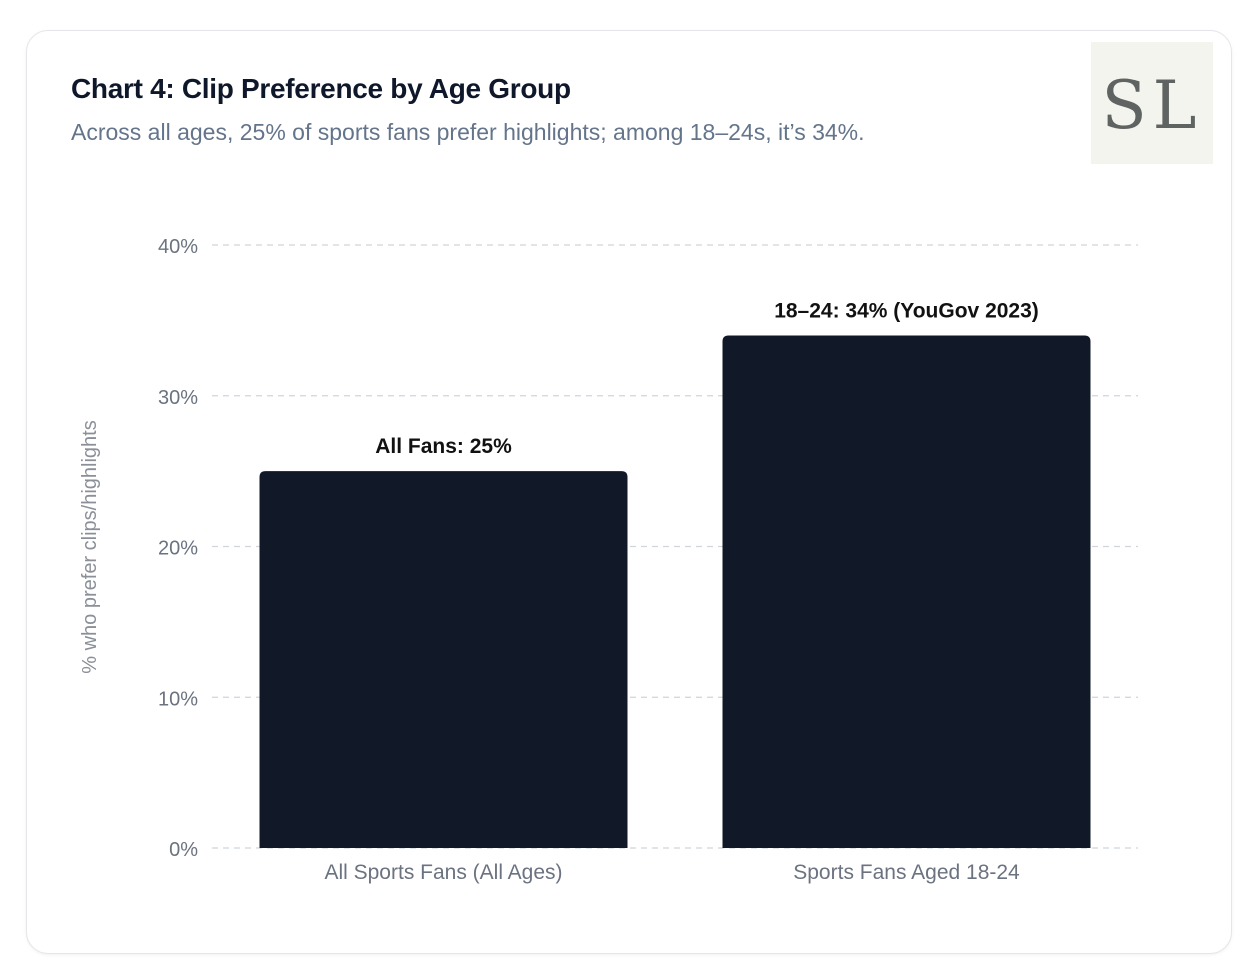 This screenshot has height=972, width=1254. I want to click on y-tick-label: 10%, so click(178, 699).